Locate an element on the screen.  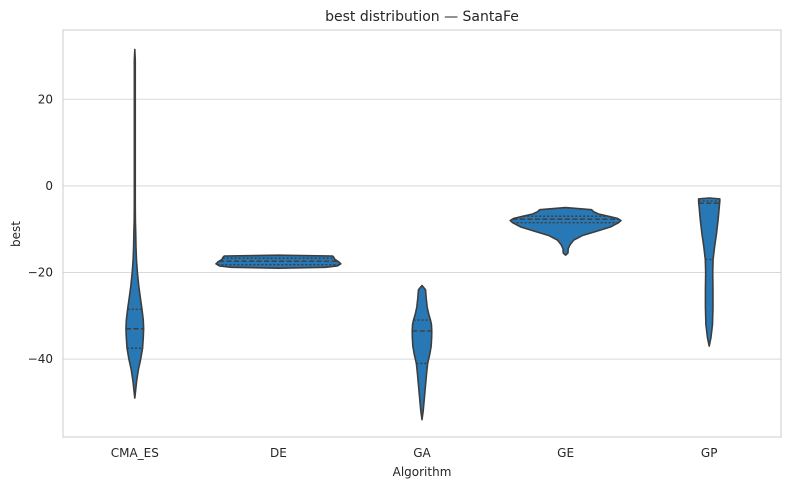
y-tick-labels: 20 0 −20 −40 is located at coordinates (40, 229).